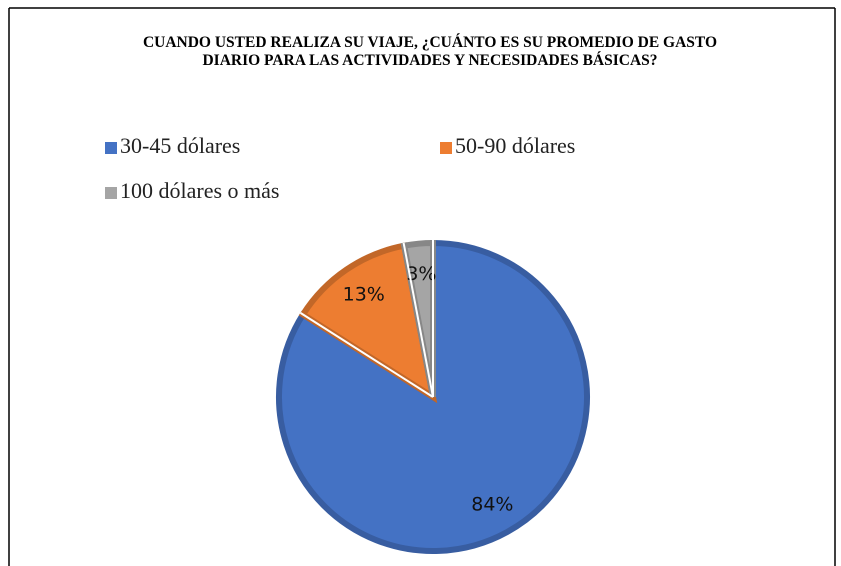 This screenshot has height=566, width=841. Describe the element at coordinates (492, 504) in the screenshot. I see `data-label: 84%` at that location.